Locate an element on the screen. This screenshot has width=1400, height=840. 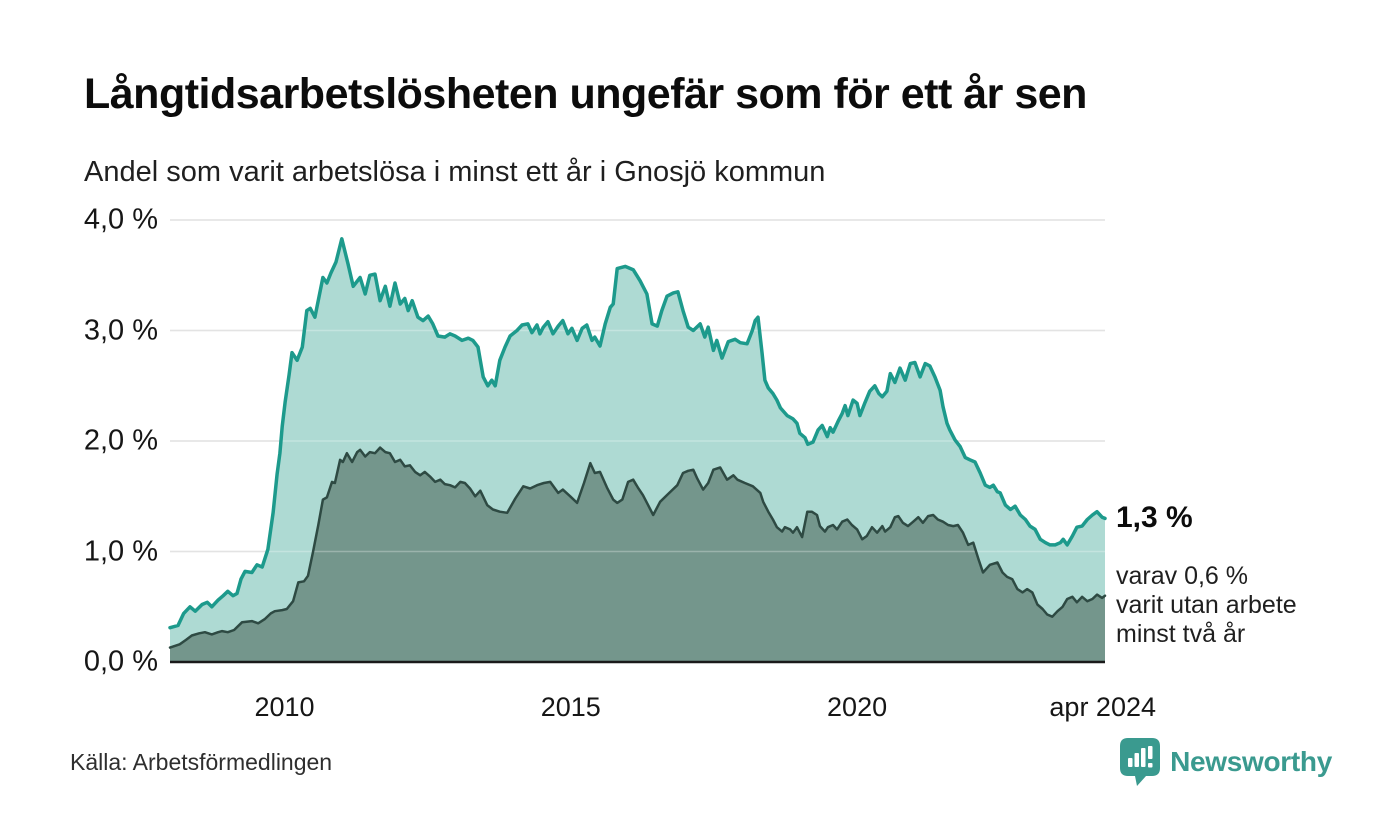
x-tick-label: apr 2024 is located at coordinates (1102, 707).